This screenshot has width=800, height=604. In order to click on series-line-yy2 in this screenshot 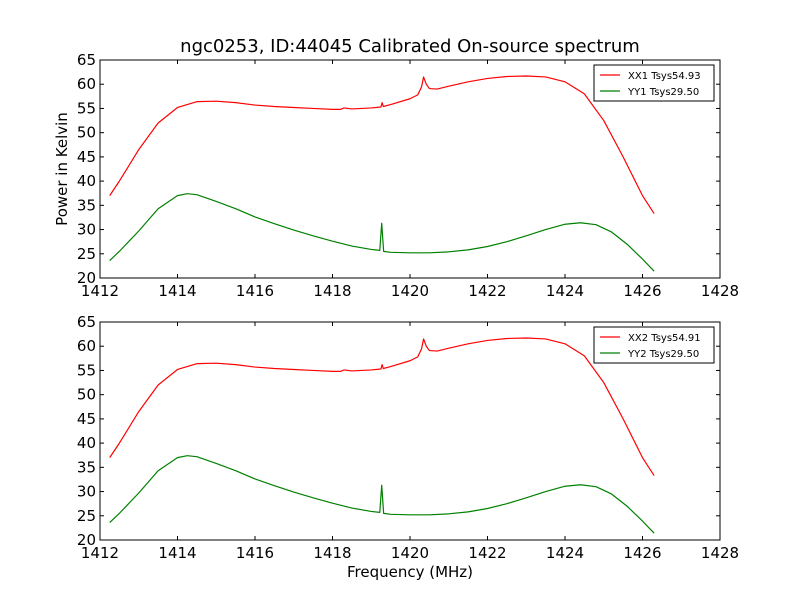, I will do `click(382, 494)`.